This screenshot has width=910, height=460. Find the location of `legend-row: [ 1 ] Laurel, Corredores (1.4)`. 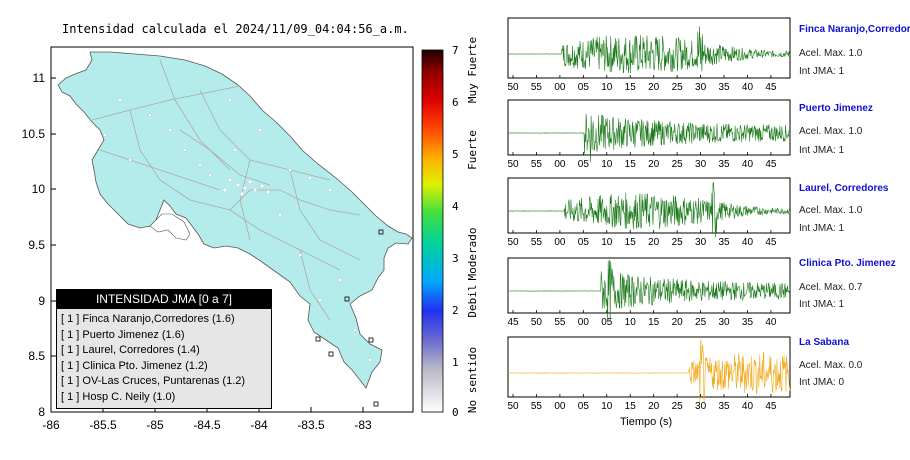

legend-row: [ 1 ] Laurel, Corredores (1.4) is located at coordinates (130, 350).